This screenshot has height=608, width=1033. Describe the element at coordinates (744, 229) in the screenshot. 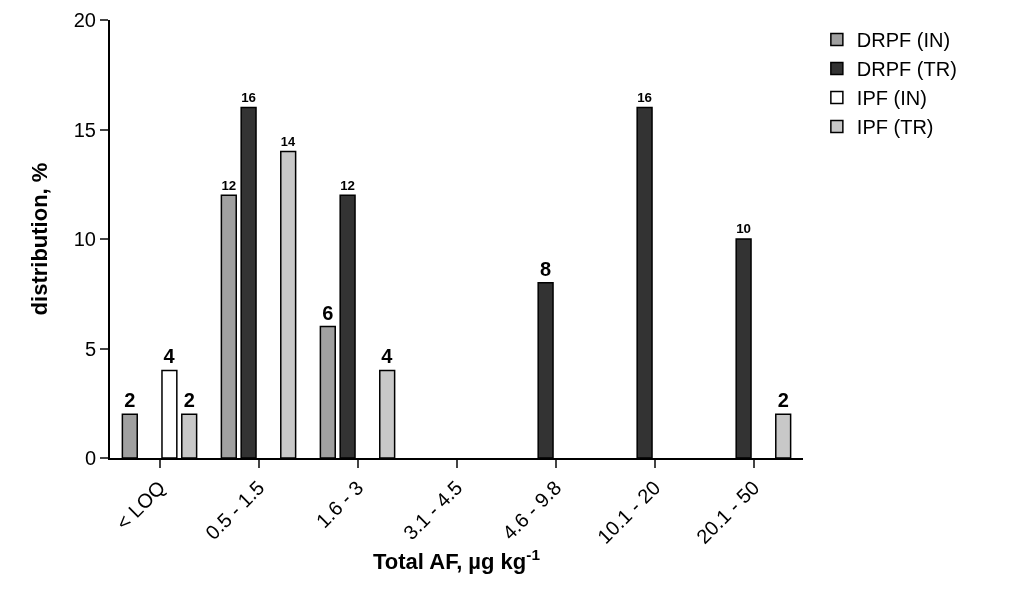

I see `data-label: 10` at that location.